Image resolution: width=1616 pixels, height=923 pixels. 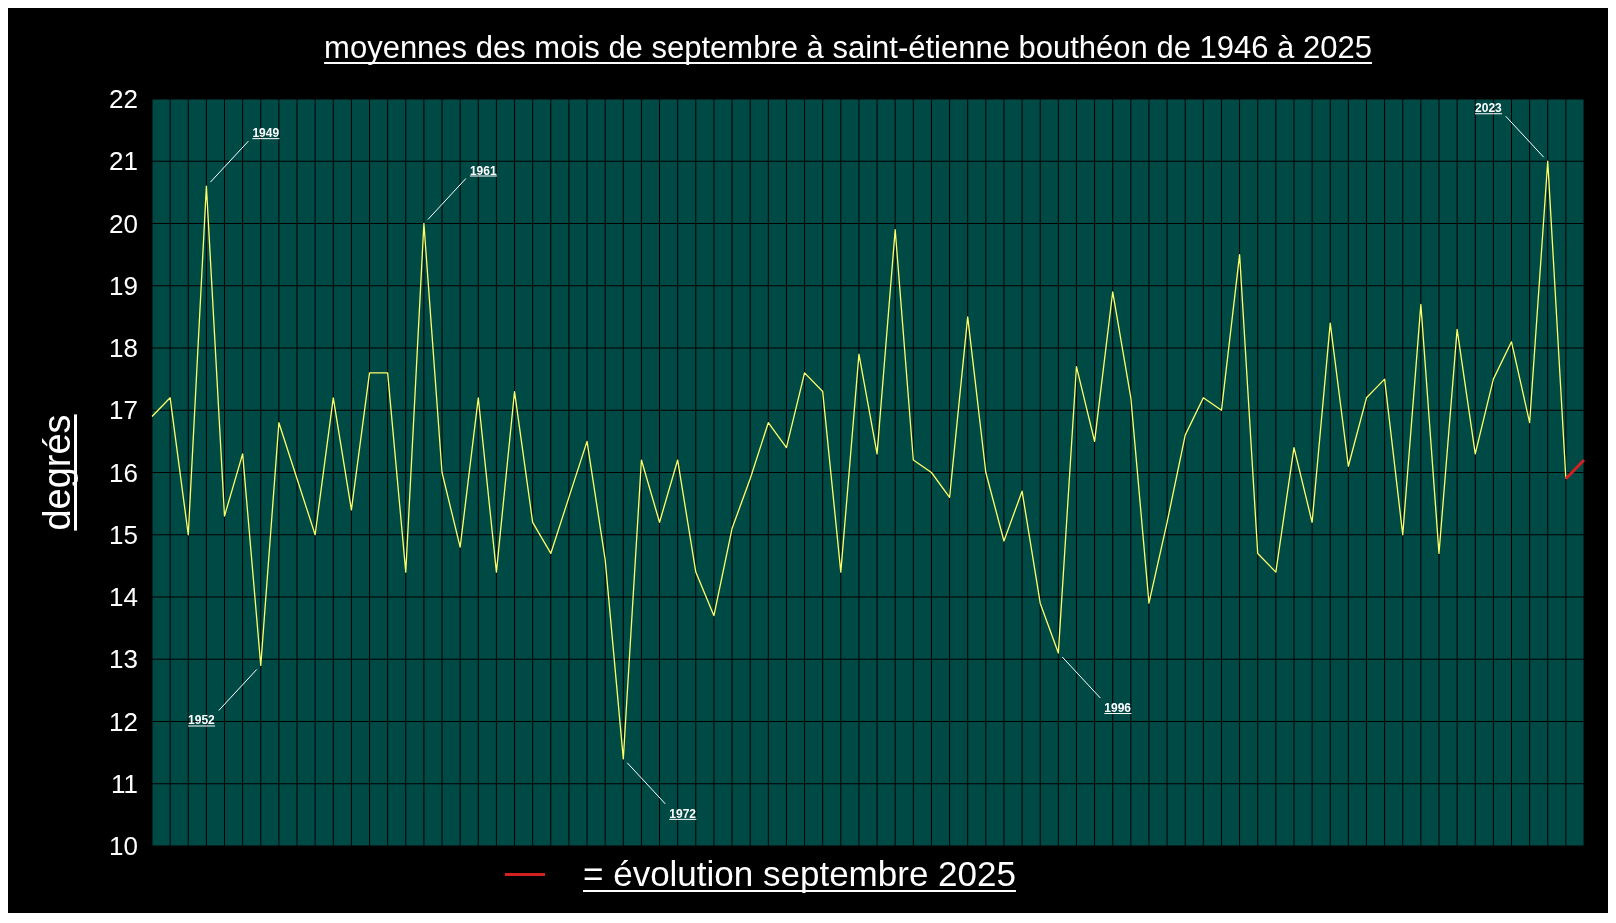 What do you see at coordinates (123, 348) in the screenshot?
I see `y-tick-label: 18` at bounding box center [123, 348].